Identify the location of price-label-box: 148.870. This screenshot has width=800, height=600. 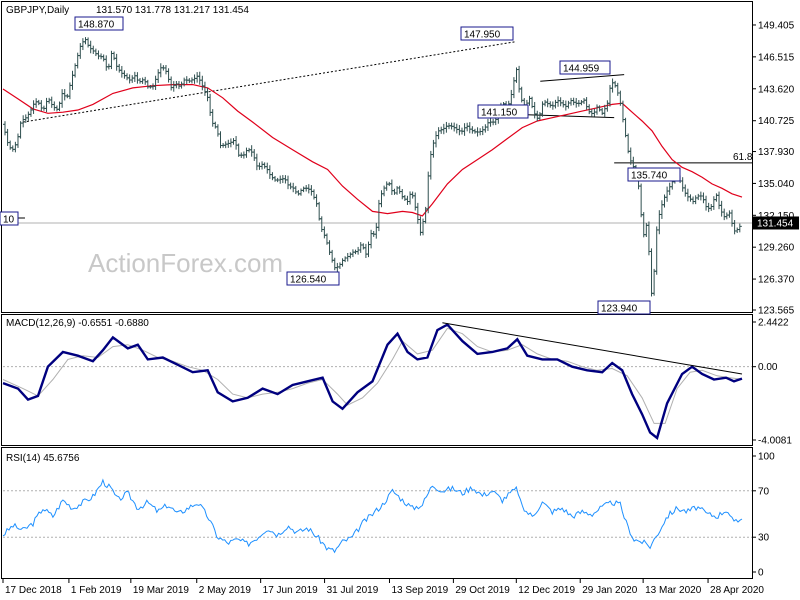
(99, 23).